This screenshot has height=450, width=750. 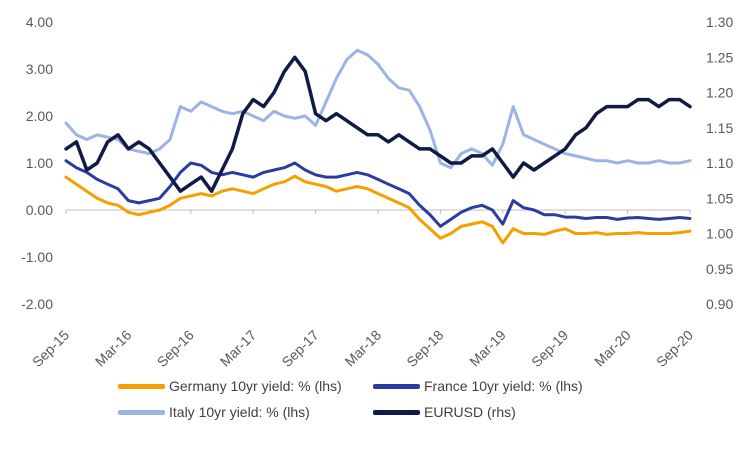 I want to click on left-tick-label: 2.00, so click(x=39, y=116).